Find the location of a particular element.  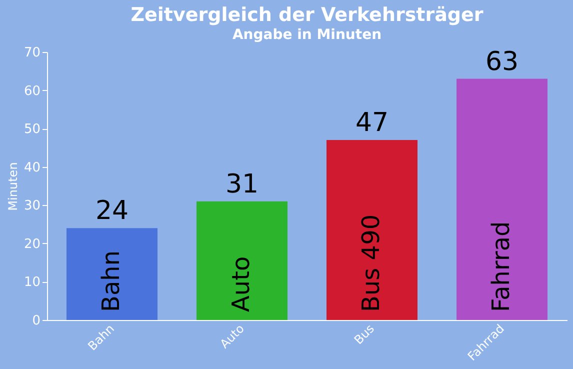

data-label: 31 is located at coordinates (242, 184).